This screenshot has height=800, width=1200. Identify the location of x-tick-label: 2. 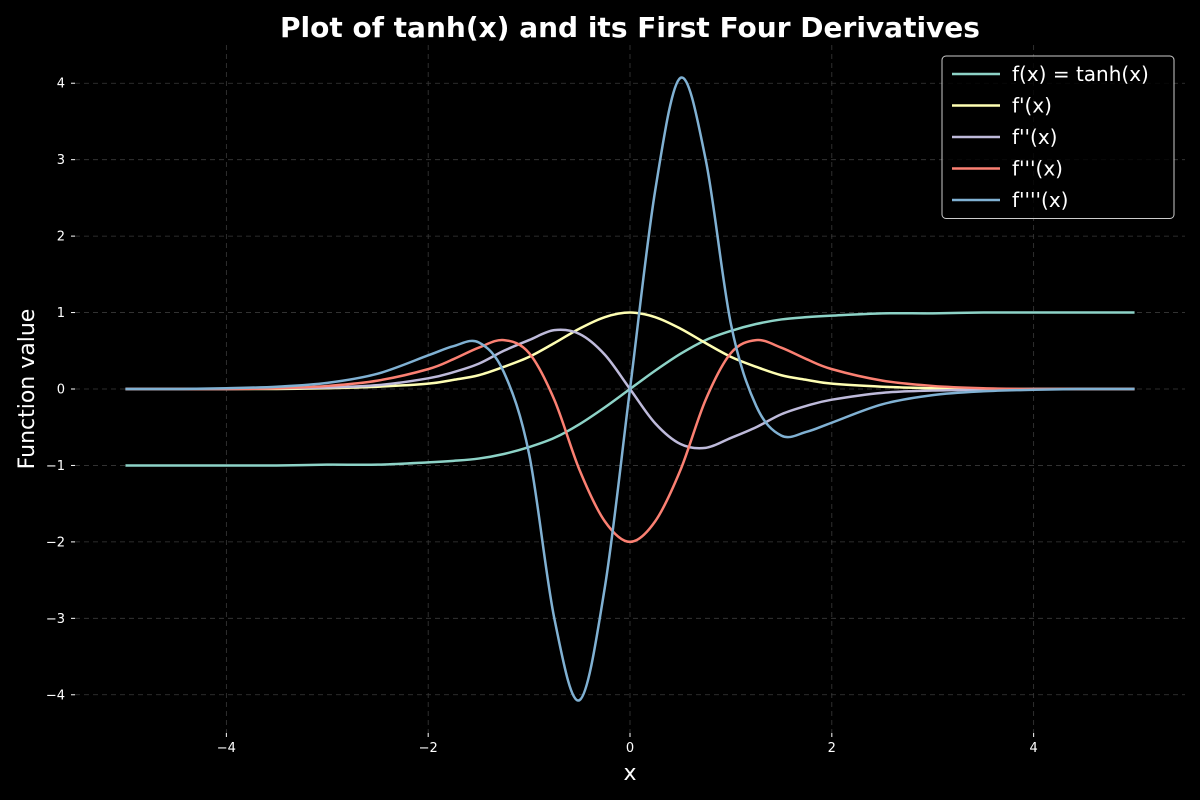
(832, 748).